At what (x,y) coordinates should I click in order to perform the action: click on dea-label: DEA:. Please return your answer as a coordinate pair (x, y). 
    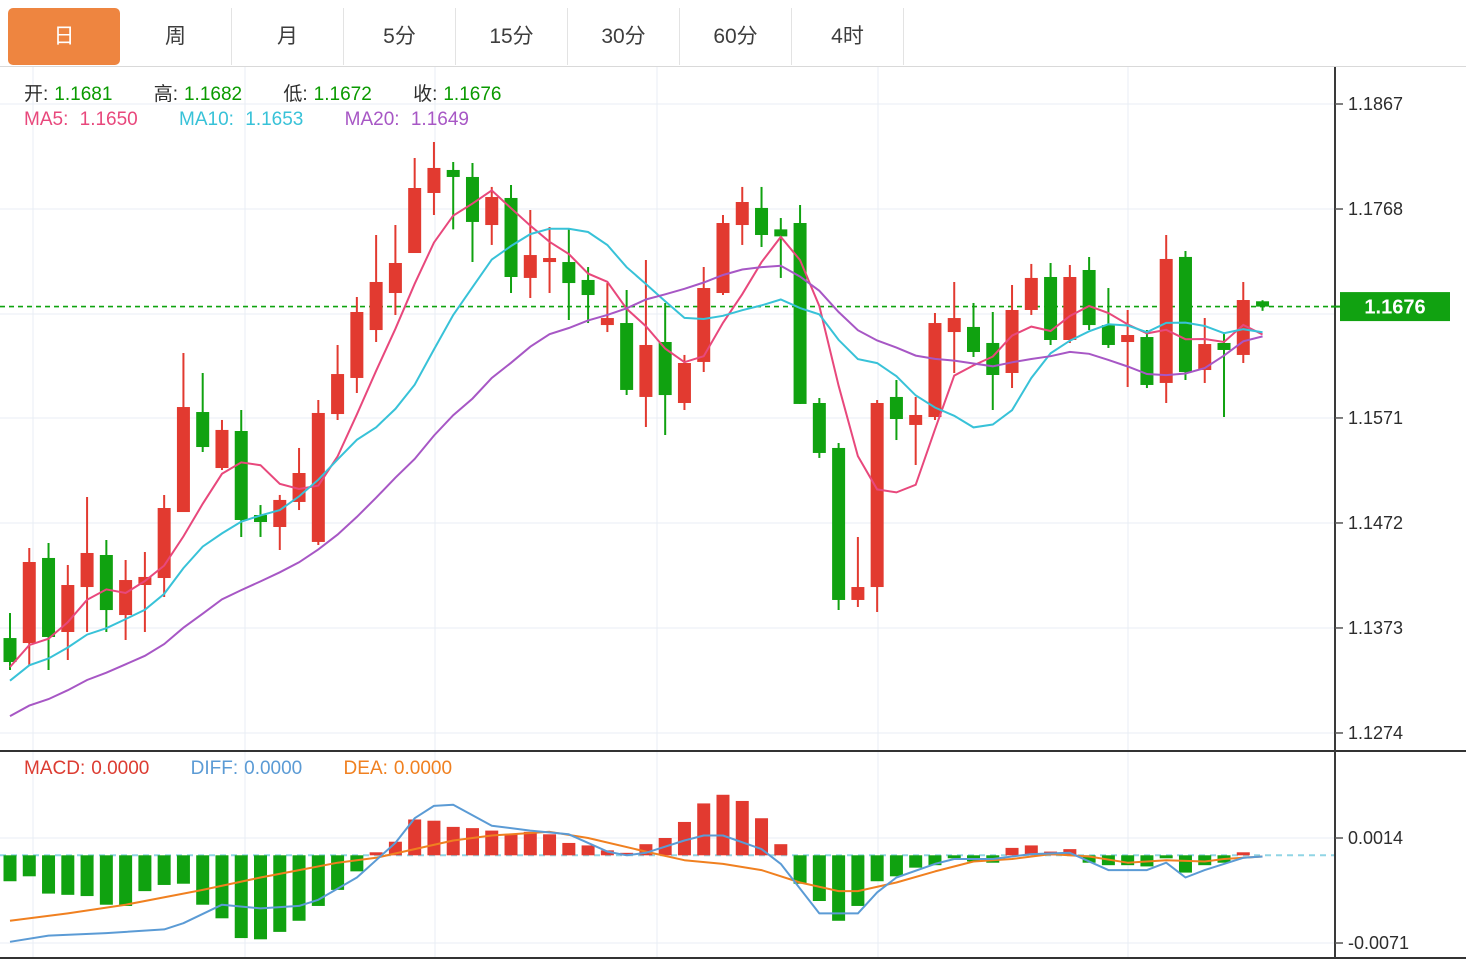
    Looking at the image, I should click on (365, 768).